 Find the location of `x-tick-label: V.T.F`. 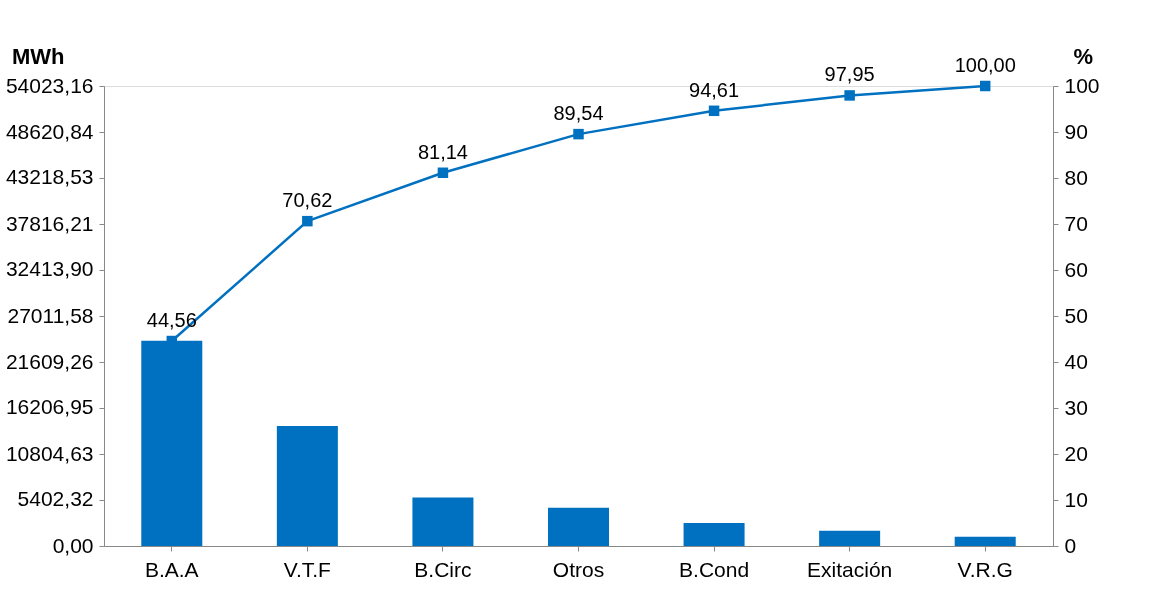

x-tick-label: V.T.F is located at coordinates (307, 569).